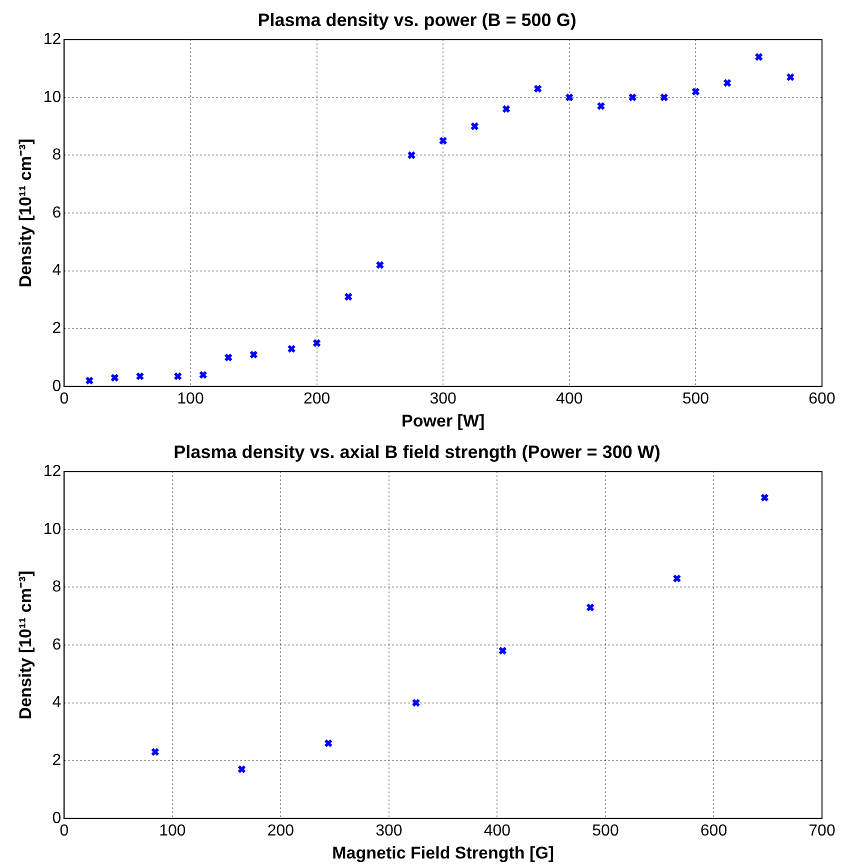 The image size is (850, 865). Describe the element at coordinates (822, 831) in the screenshot. I see `x-tick-label: 700` at that location.